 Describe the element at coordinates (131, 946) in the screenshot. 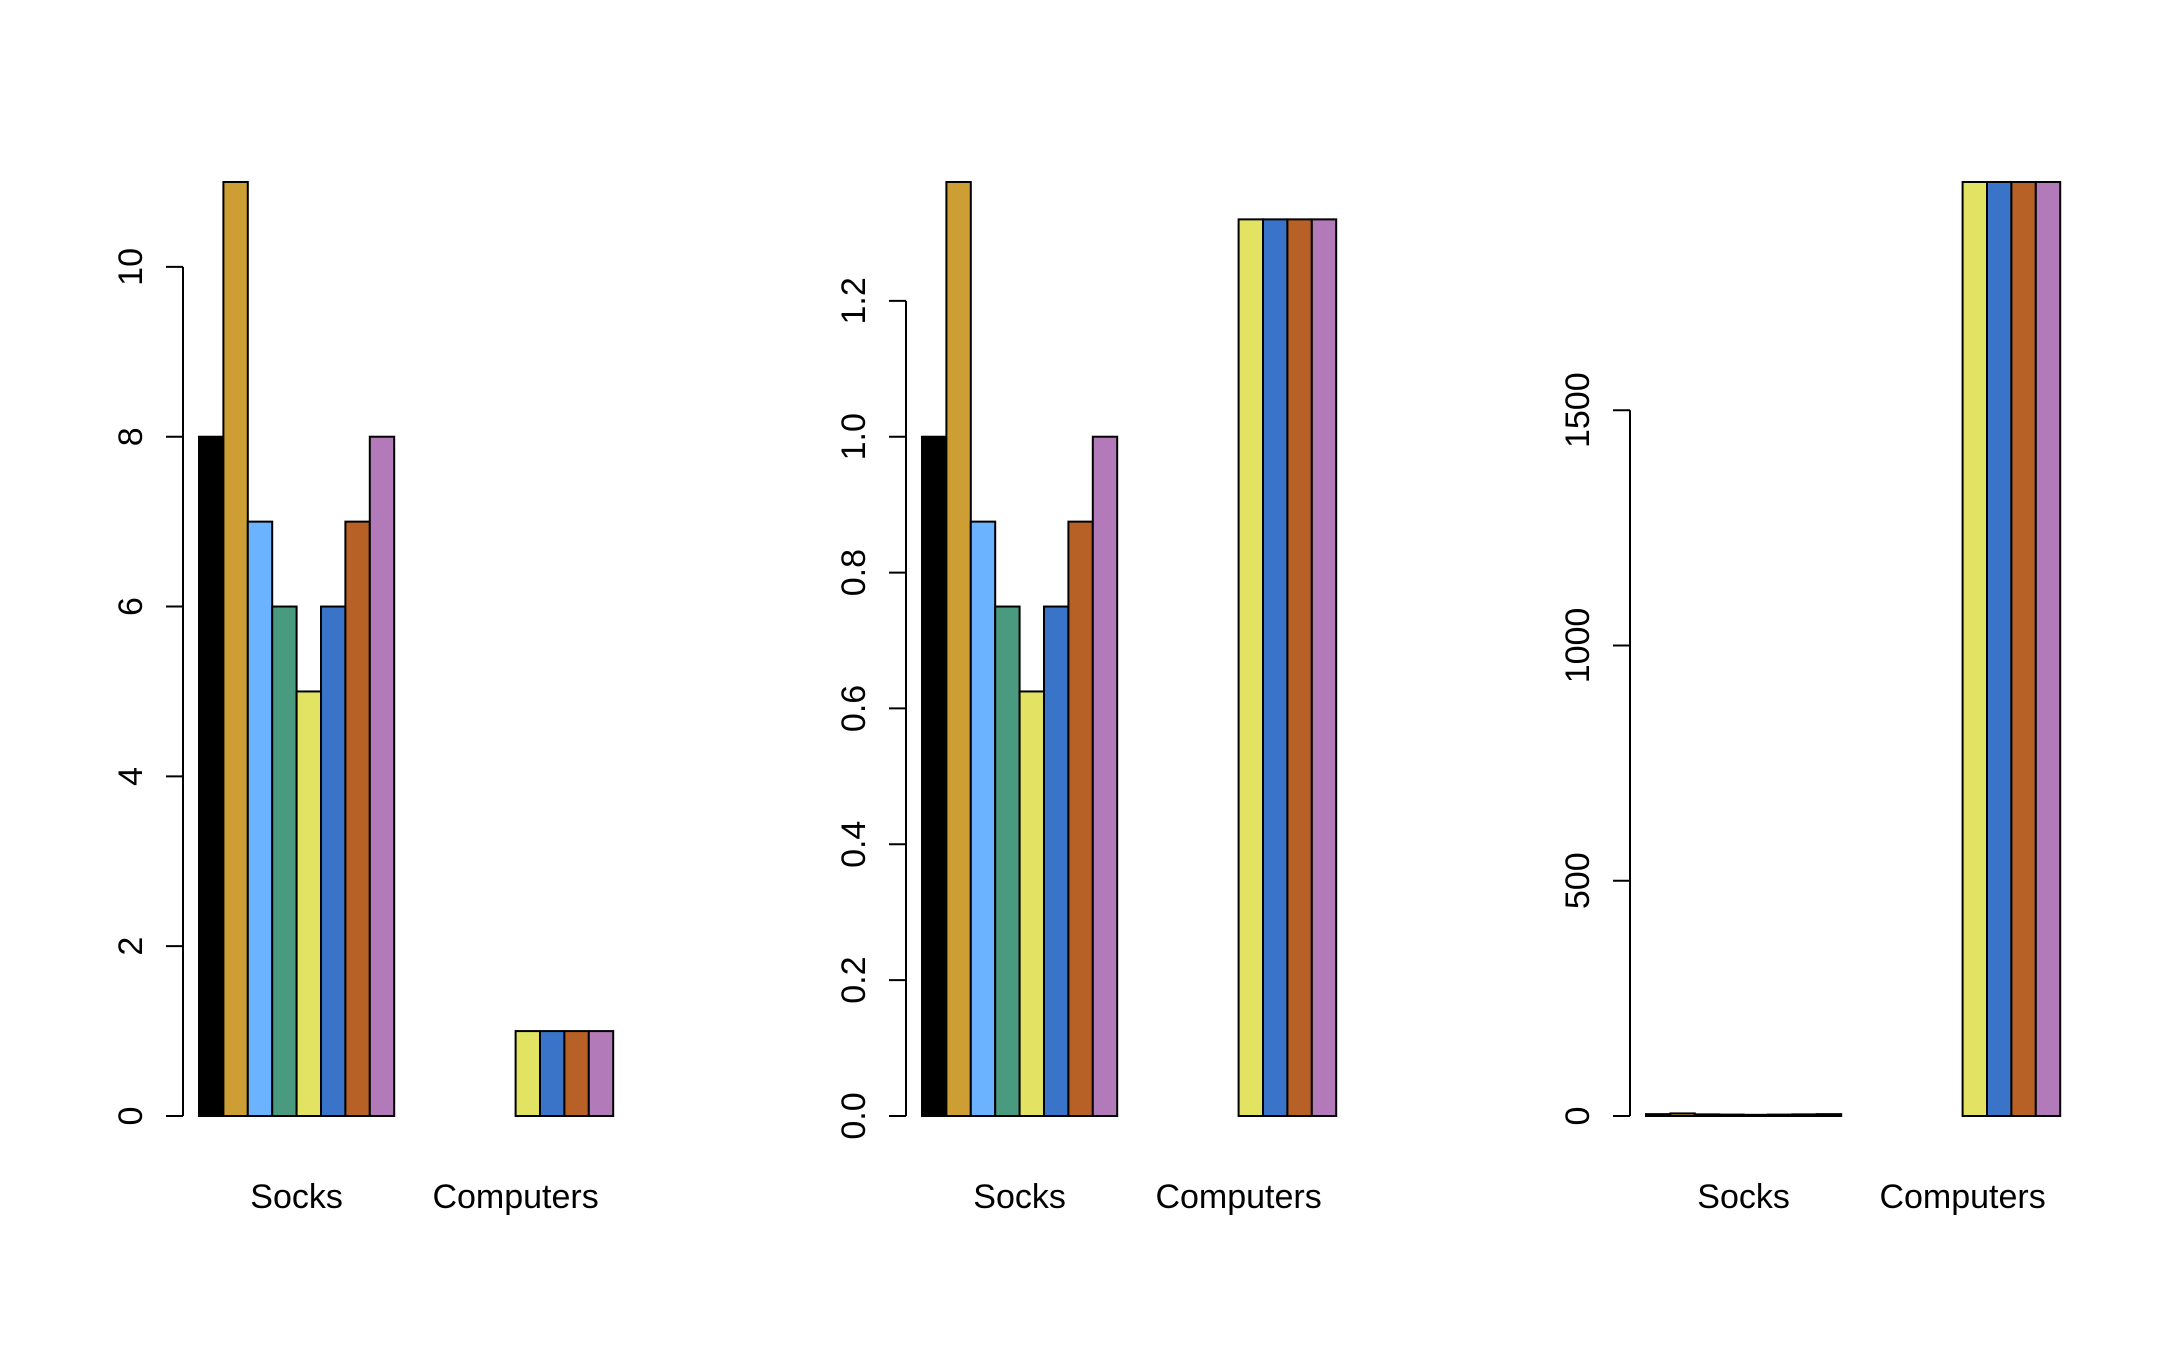

I see `y-tick-label: 2` at that location.